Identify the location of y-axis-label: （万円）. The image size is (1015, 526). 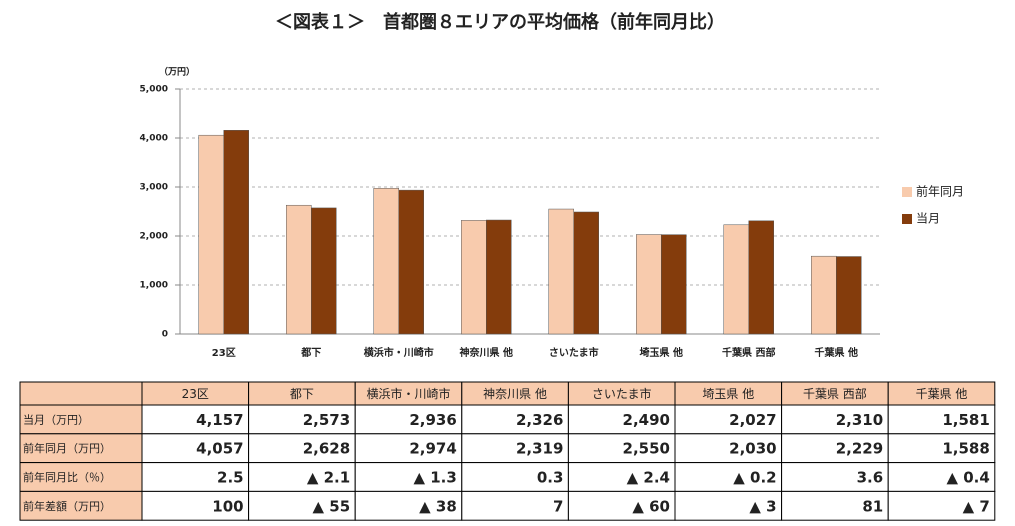
(177, 72).